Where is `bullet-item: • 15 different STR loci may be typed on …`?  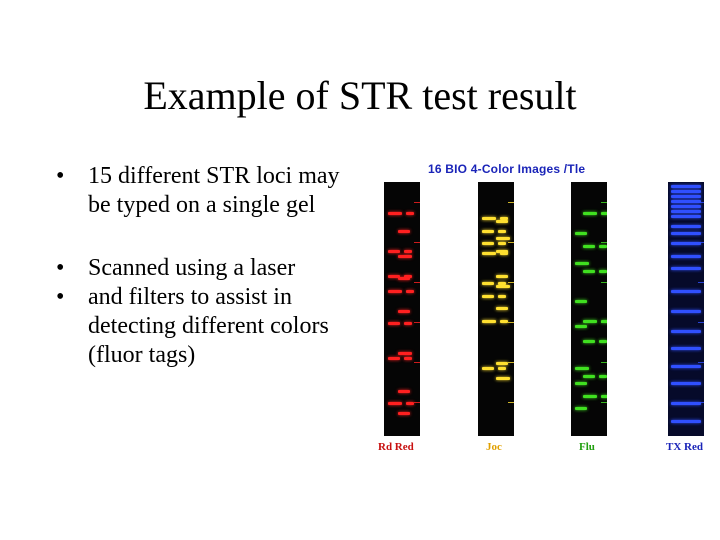 bullet-item: • 15 different STR loci may be typed on … is located at coordinates (206, 191).